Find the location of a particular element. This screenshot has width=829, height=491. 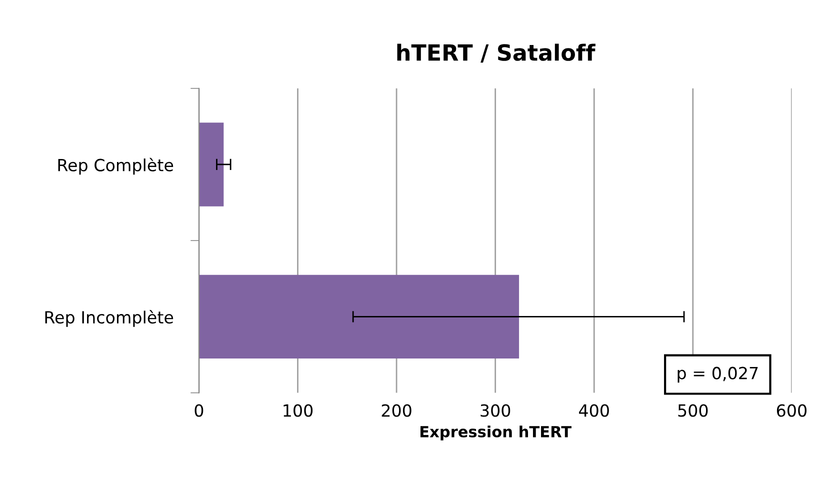

x-tick-label: 100 is located at coordinates (298, 410).